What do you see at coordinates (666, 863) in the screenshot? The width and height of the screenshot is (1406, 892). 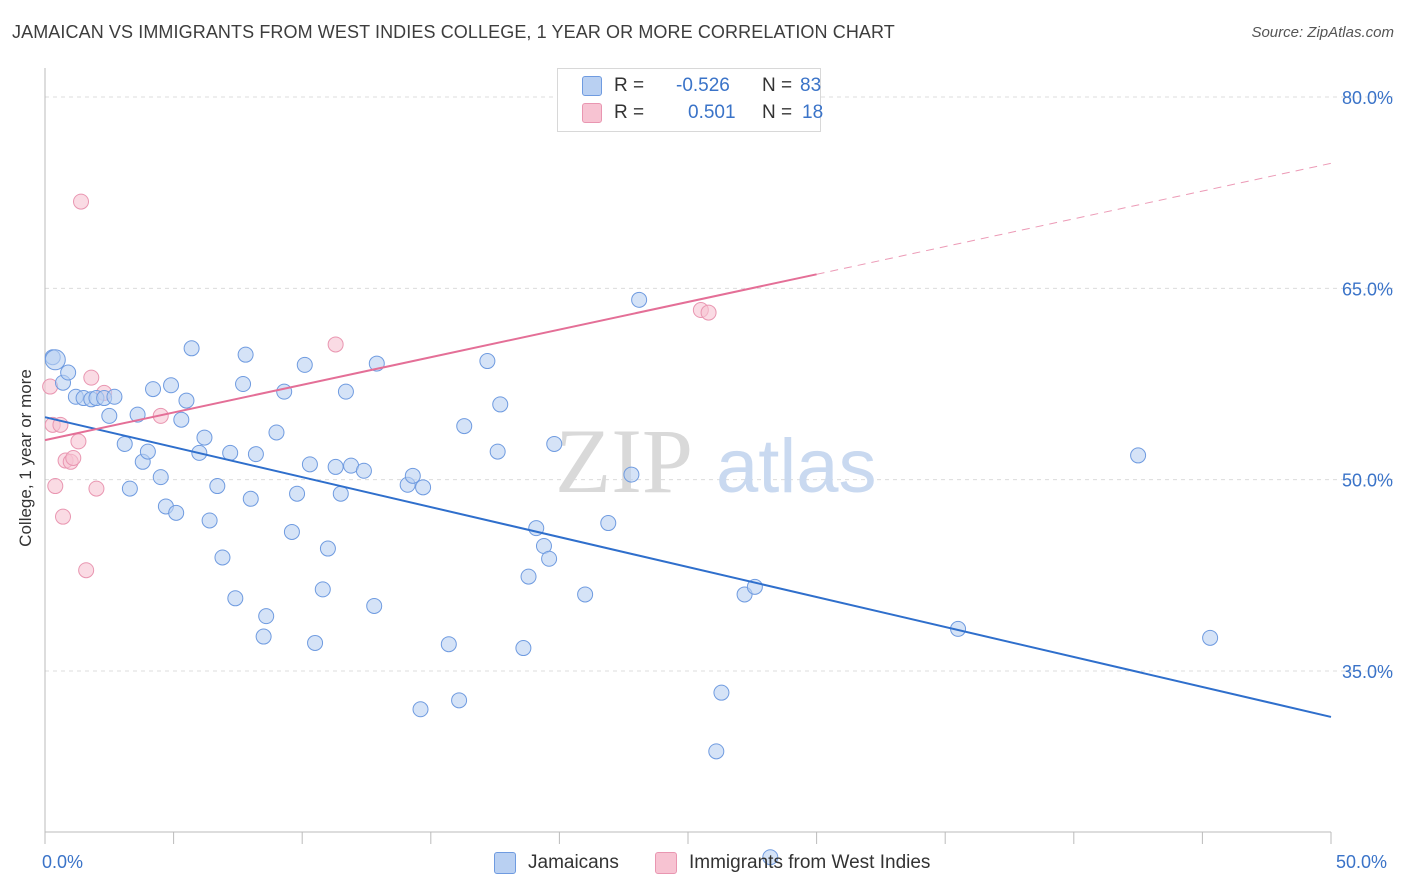 I see `legend-swatch-pink` at bounding box center [666, 863].